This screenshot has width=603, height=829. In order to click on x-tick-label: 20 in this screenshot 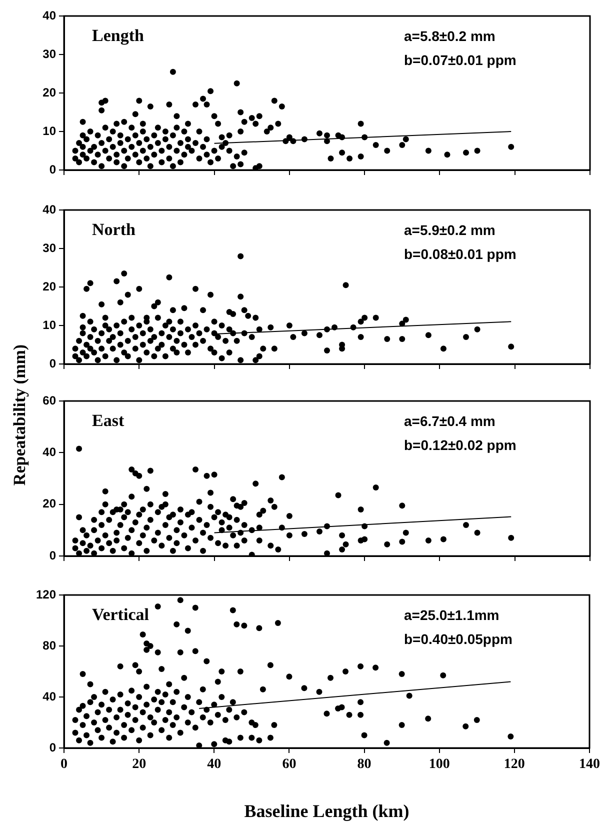, I will do `click(139, 764)`.